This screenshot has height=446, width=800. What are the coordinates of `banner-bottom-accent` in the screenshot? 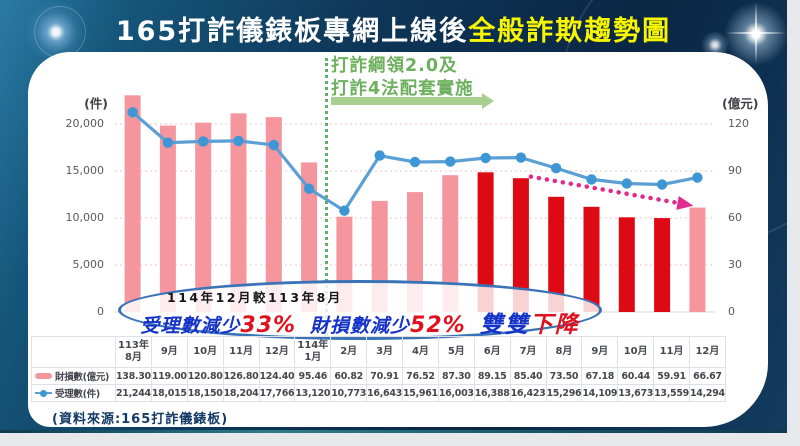 It's located at (393, 431).